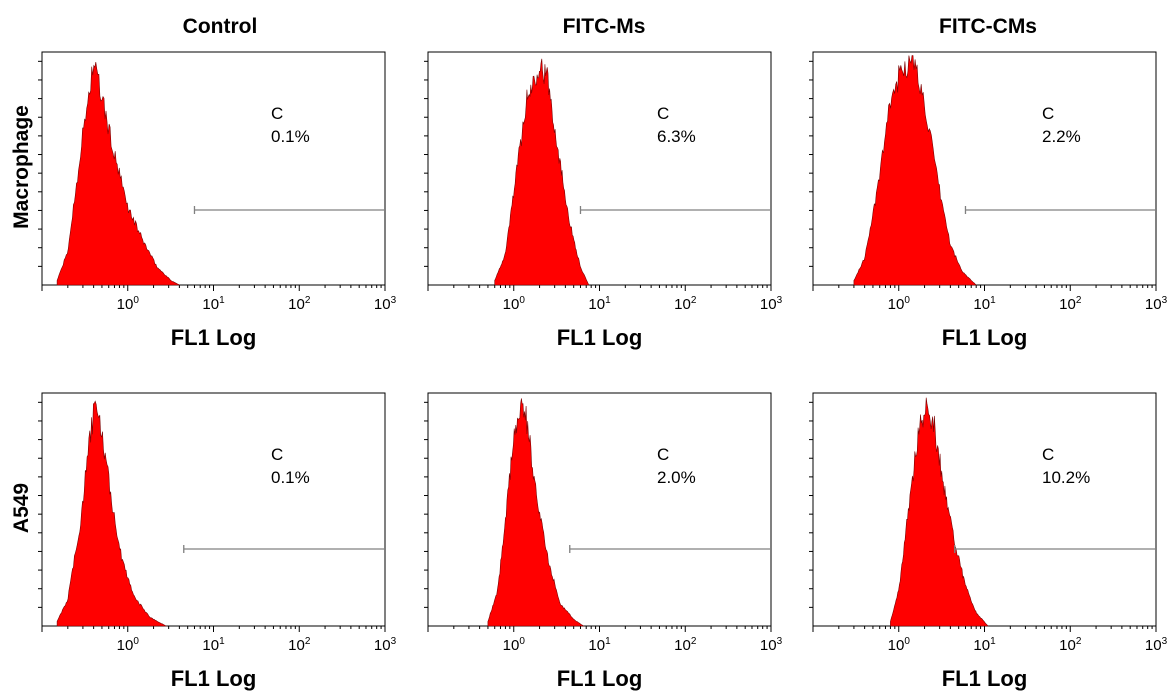  I want to click on histogram-panel: 10⁰ 10¹ 10² 10³ FL1 Log C 10.2%, so click(988, 541).